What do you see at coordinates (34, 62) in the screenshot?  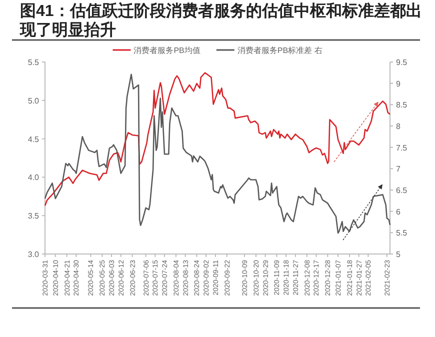 I see `y-tick-label: 5.5` at bounding box center [34, 62].